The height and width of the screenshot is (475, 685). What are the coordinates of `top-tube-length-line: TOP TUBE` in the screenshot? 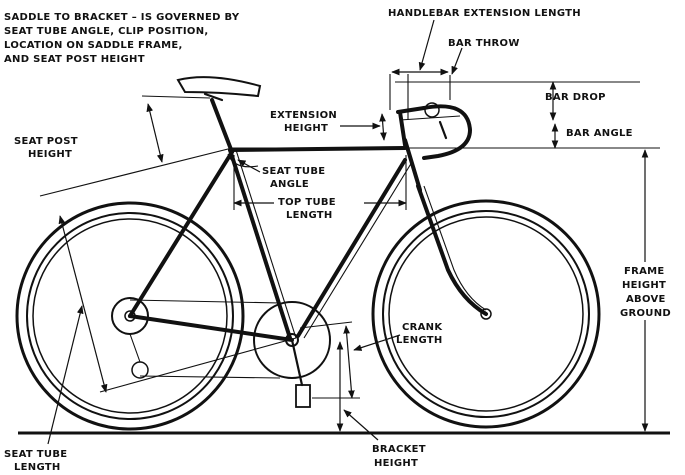 It's located at (307, 202).